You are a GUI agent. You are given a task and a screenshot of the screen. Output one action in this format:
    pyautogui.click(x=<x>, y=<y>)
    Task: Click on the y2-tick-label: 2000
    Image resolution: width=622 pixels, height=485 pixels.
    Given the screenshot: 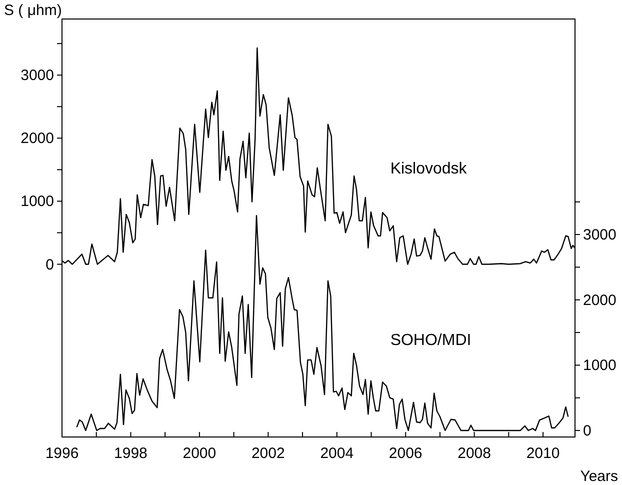 What is the action you would take?
    pyautogui.click(x=599, y=300)
    